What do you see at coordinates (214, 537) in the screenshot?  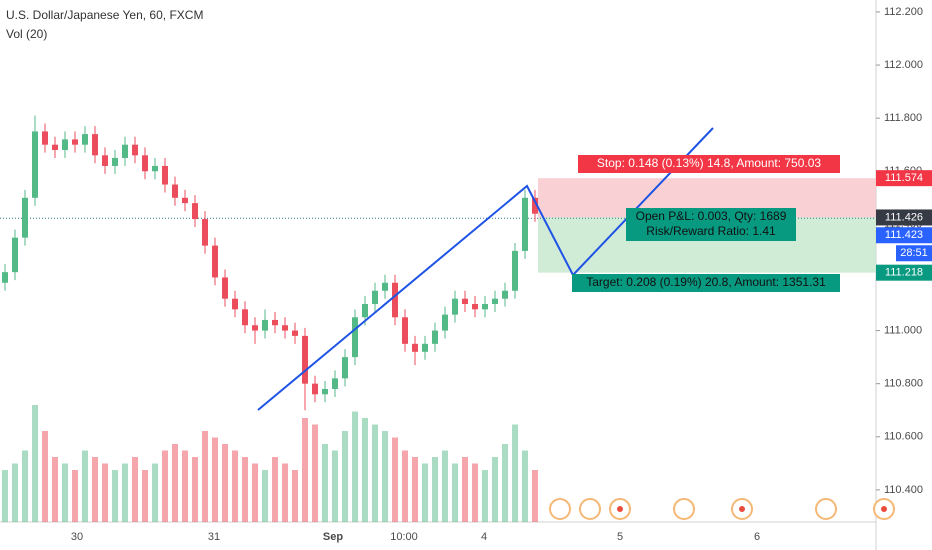 I see `x-tick-label: 31` at bounding box center [214, 537].